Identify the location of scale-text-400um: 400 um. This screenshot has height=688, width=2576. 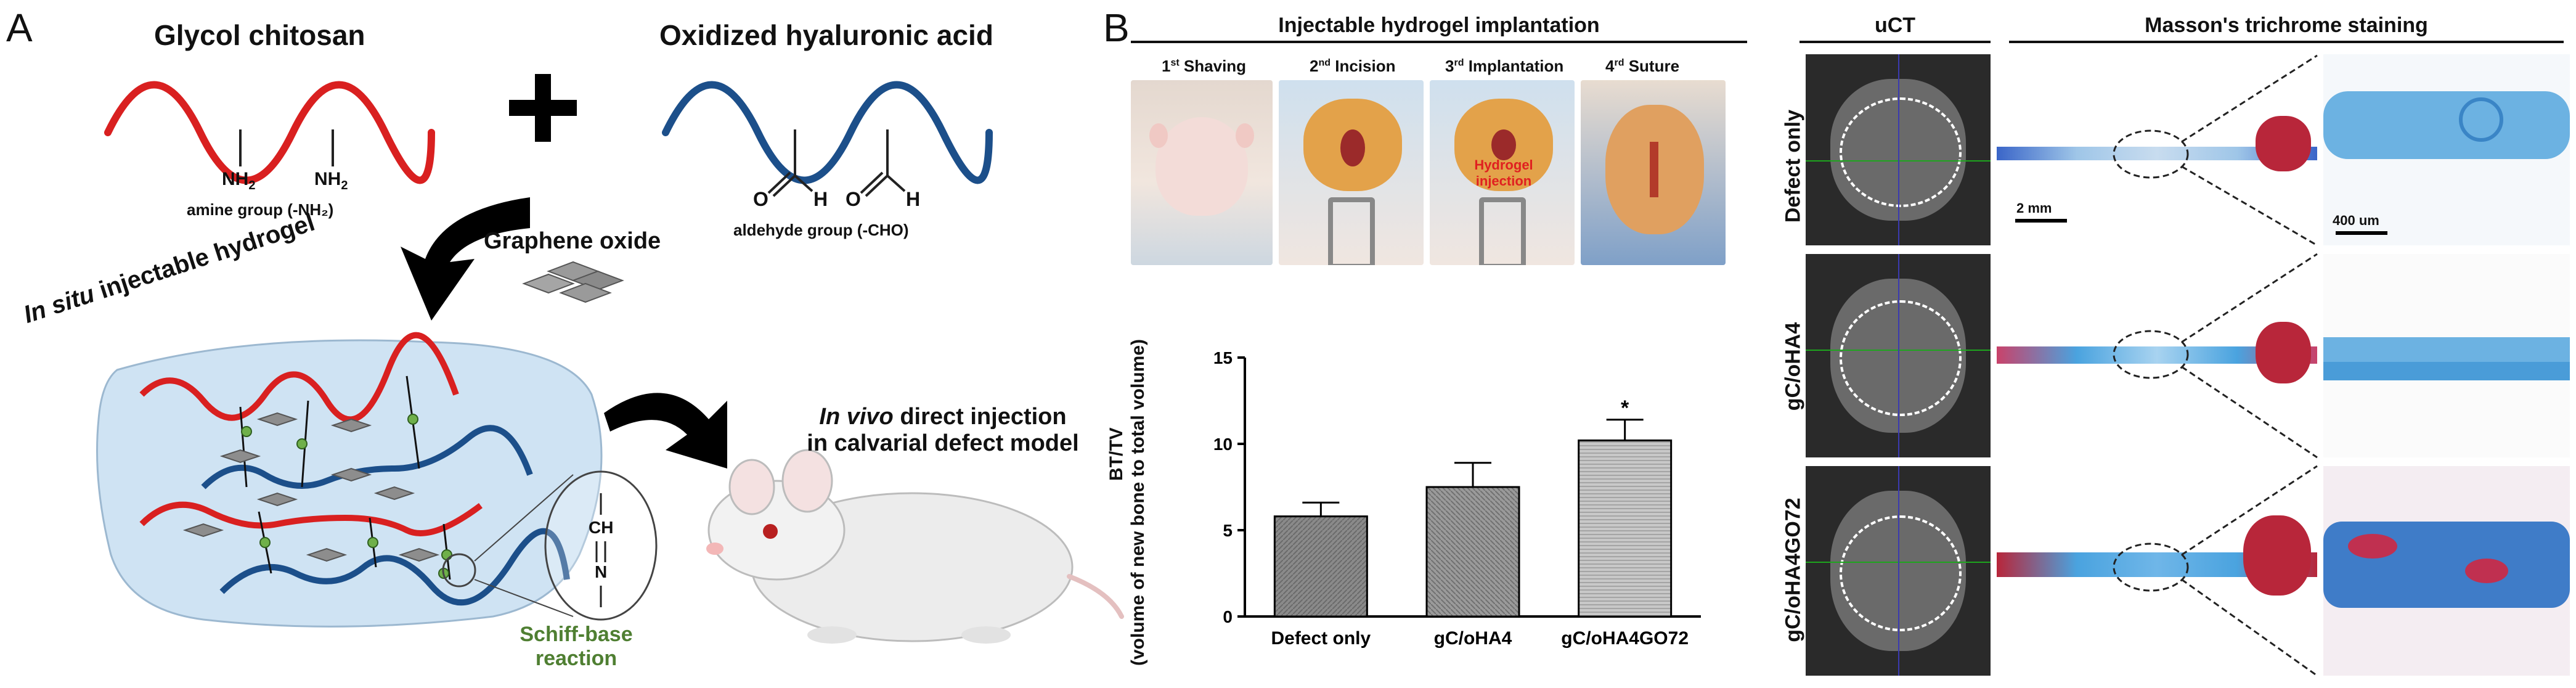
(2356, 220).